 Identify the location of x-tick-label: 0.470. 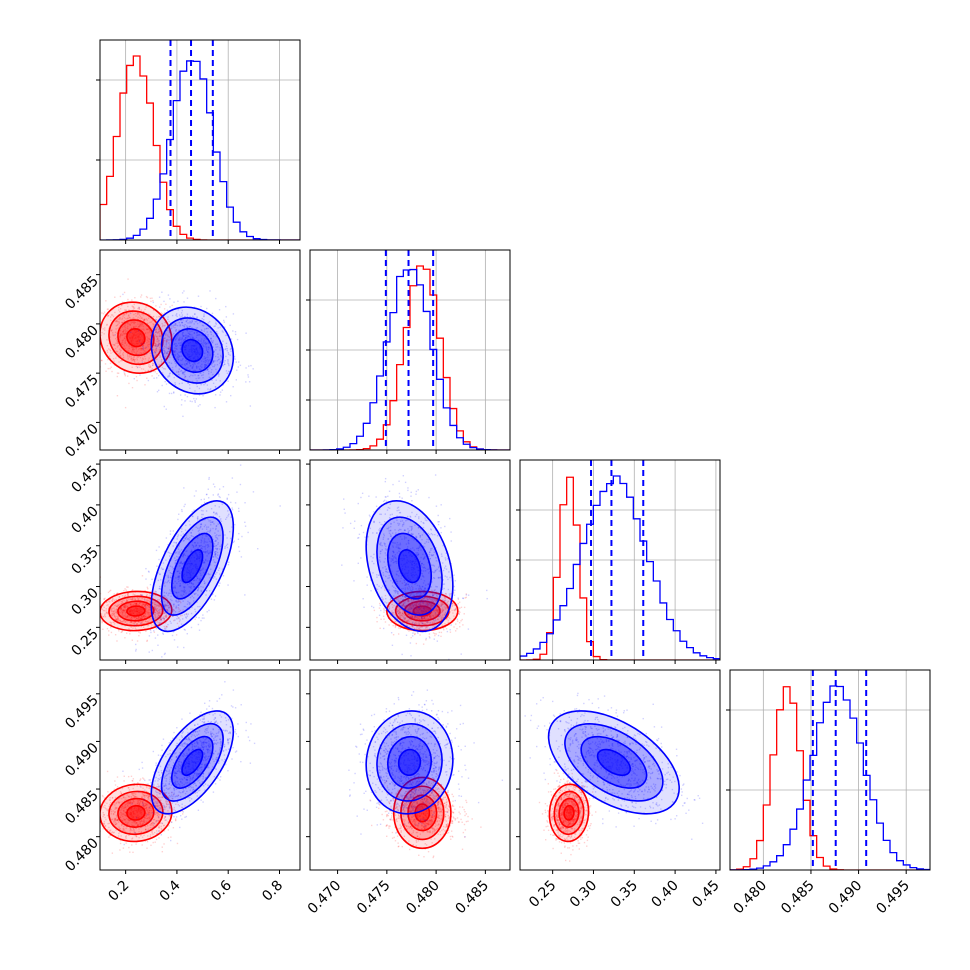
(325, 898).